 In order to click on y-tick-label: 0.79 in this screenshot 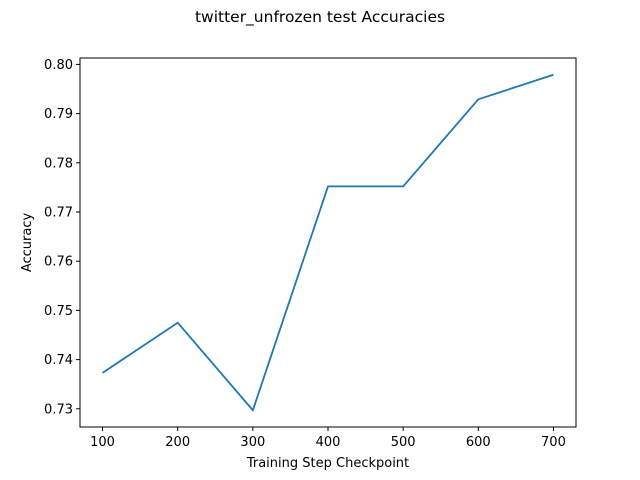, I will do `click(58, 114)`.